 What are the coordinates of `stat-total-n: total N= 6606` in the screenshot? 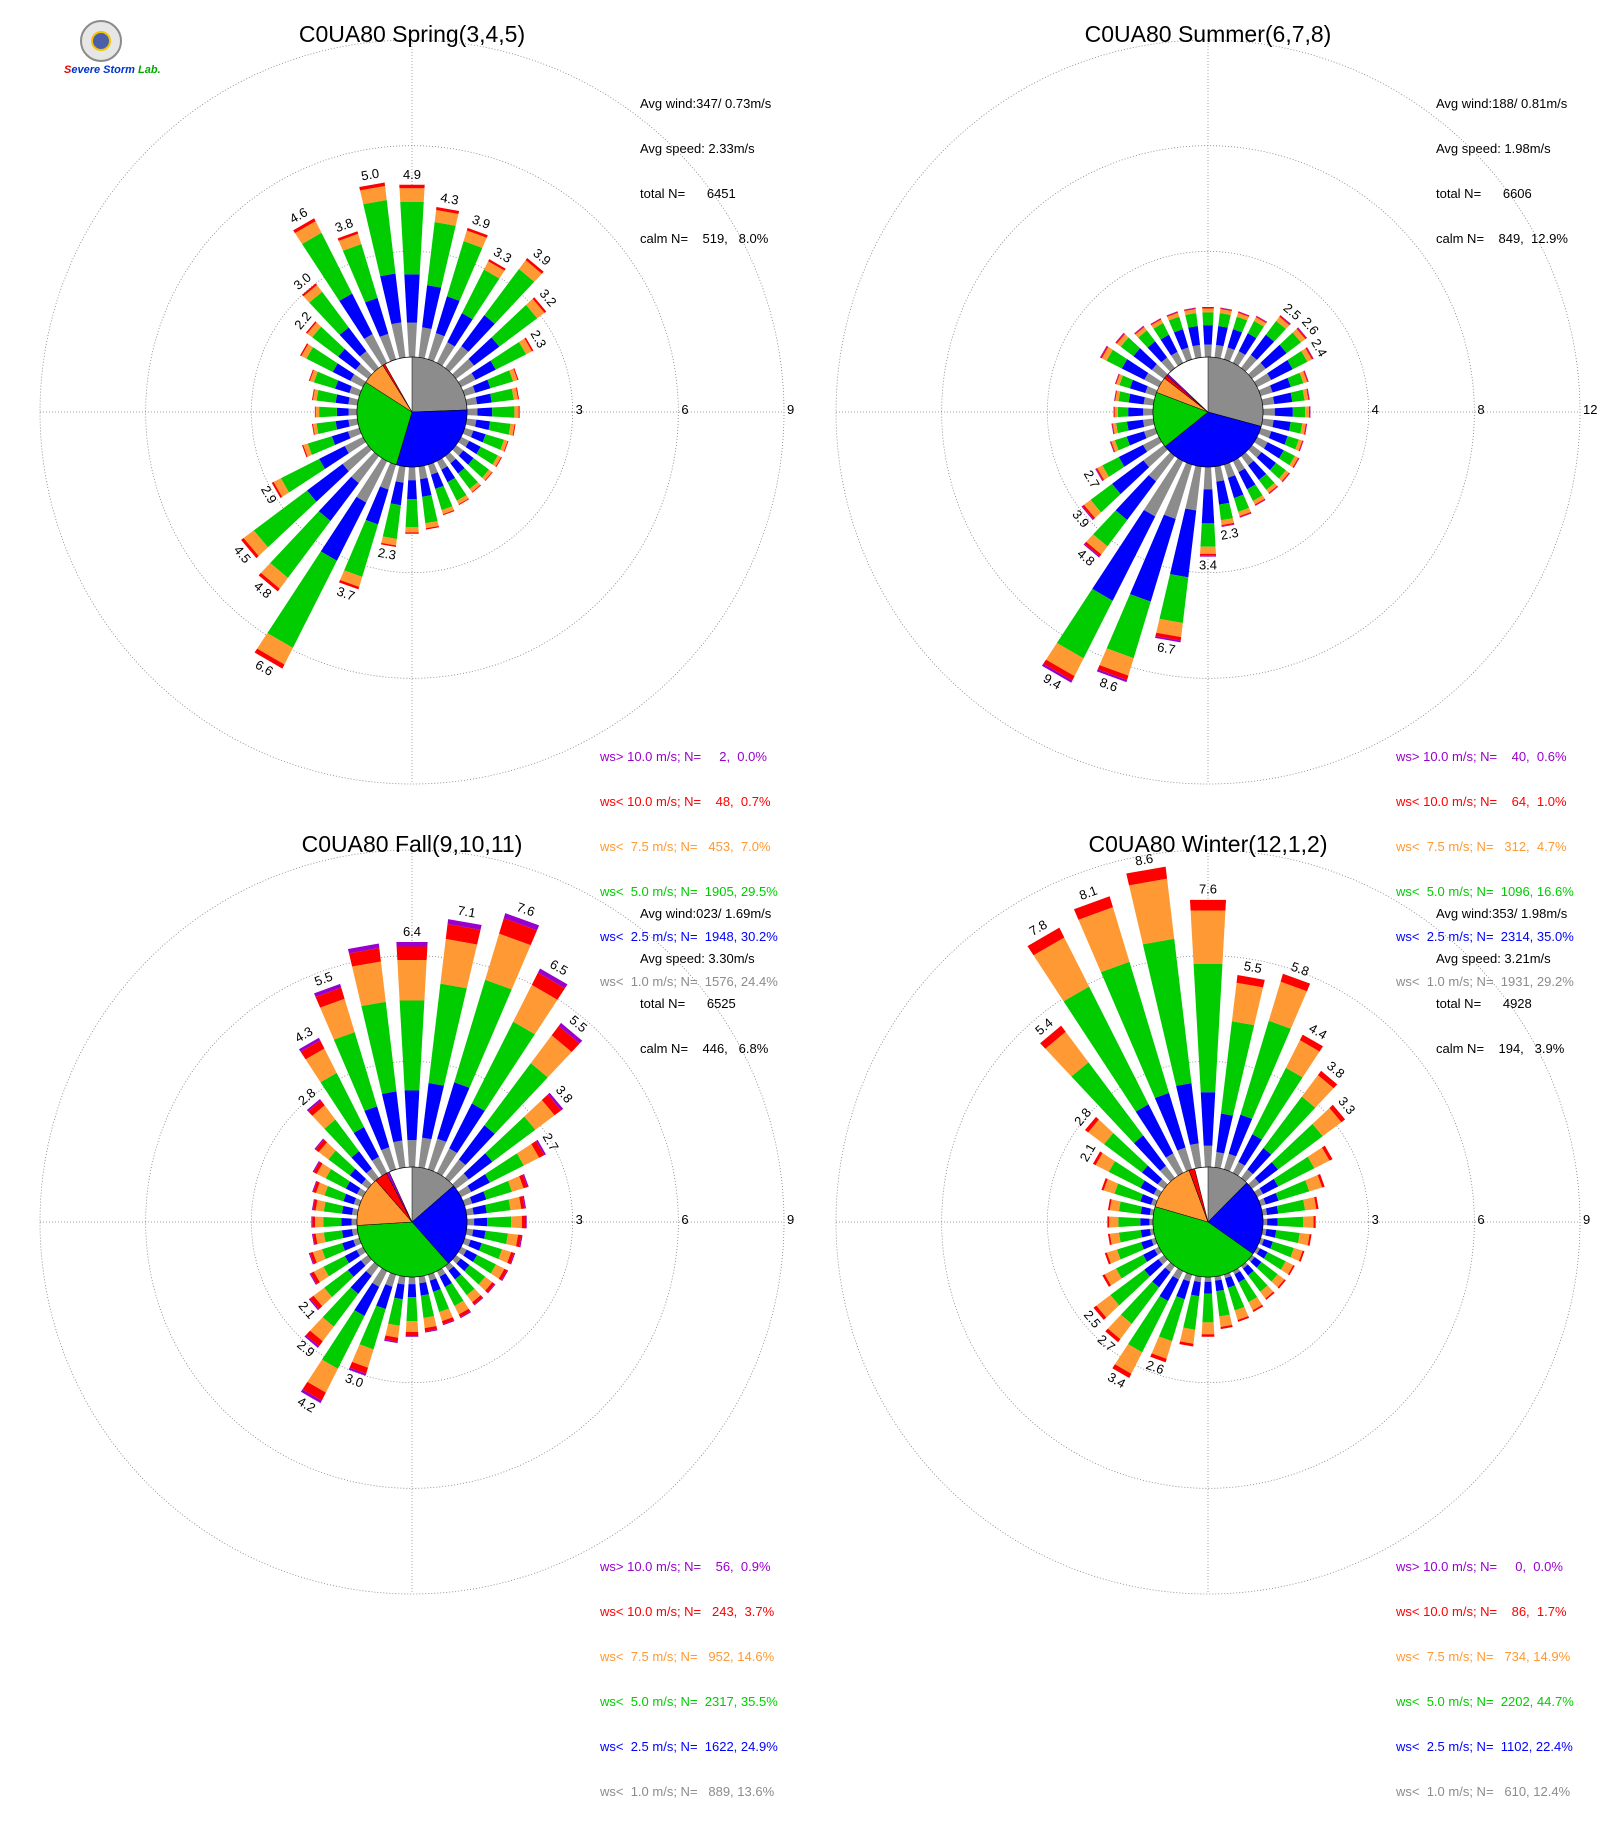 It's located at (1502, 193).